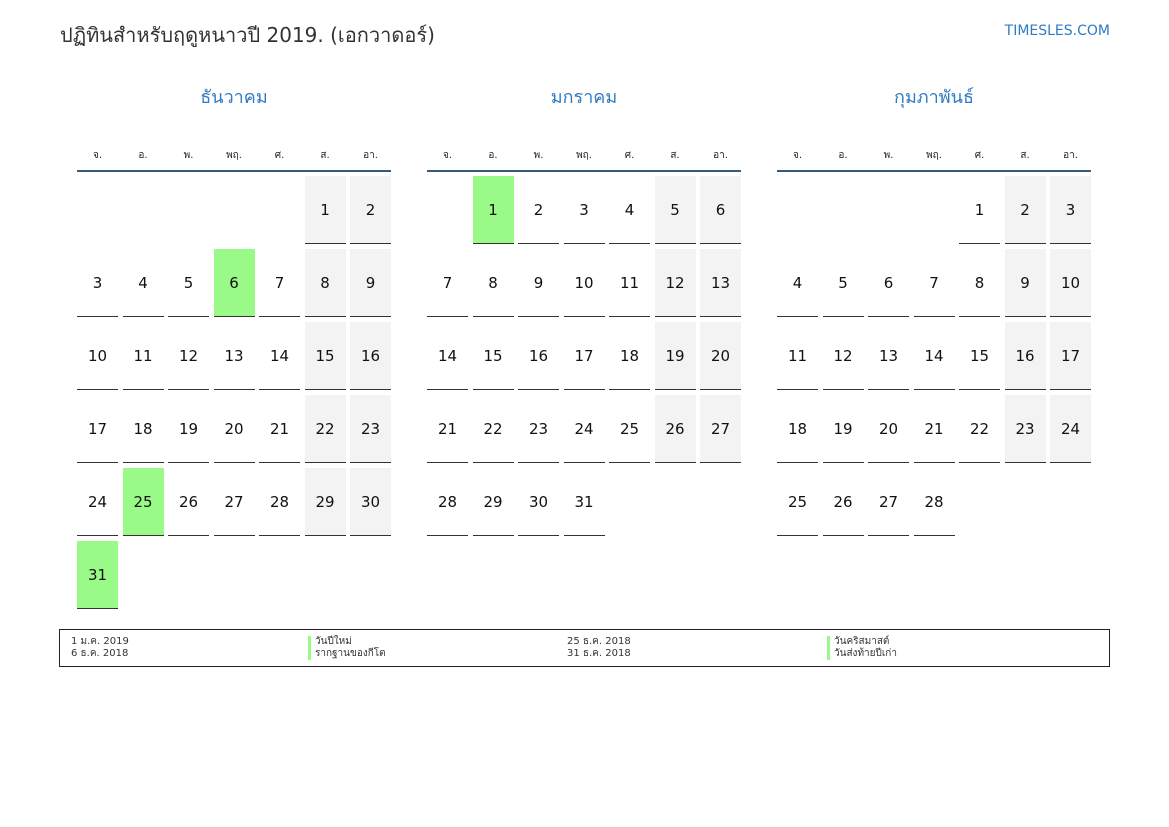  What do you see at coordinates (493, 155) in the screenshot?
I see `weekday-label: อ.` at bounding box center [493, 155].